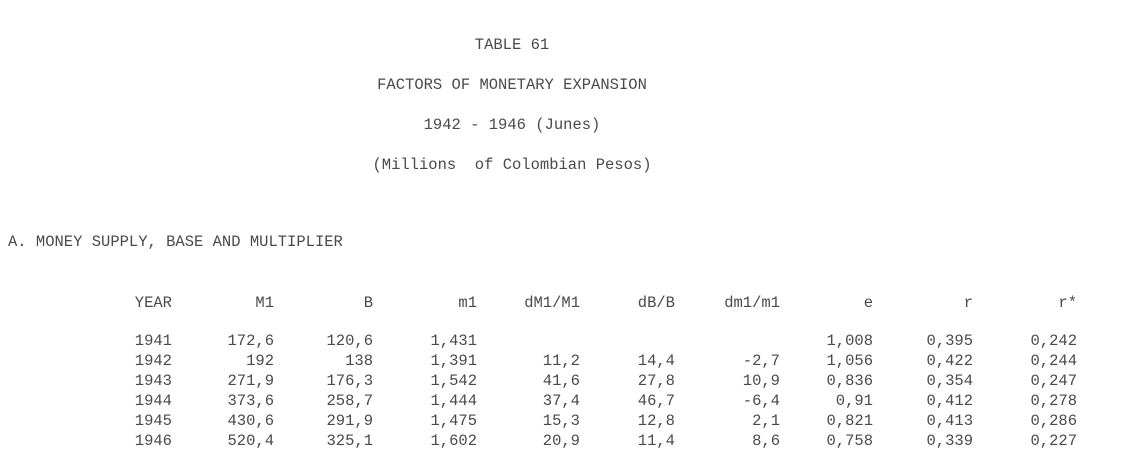 This screenshot has height=465, width=1125. What do you see at coordinates (512, 85) in the screenshot?
I see `table-title: FACTORS OF MONETARY EXPANSION` at bounding box center [512, 85].